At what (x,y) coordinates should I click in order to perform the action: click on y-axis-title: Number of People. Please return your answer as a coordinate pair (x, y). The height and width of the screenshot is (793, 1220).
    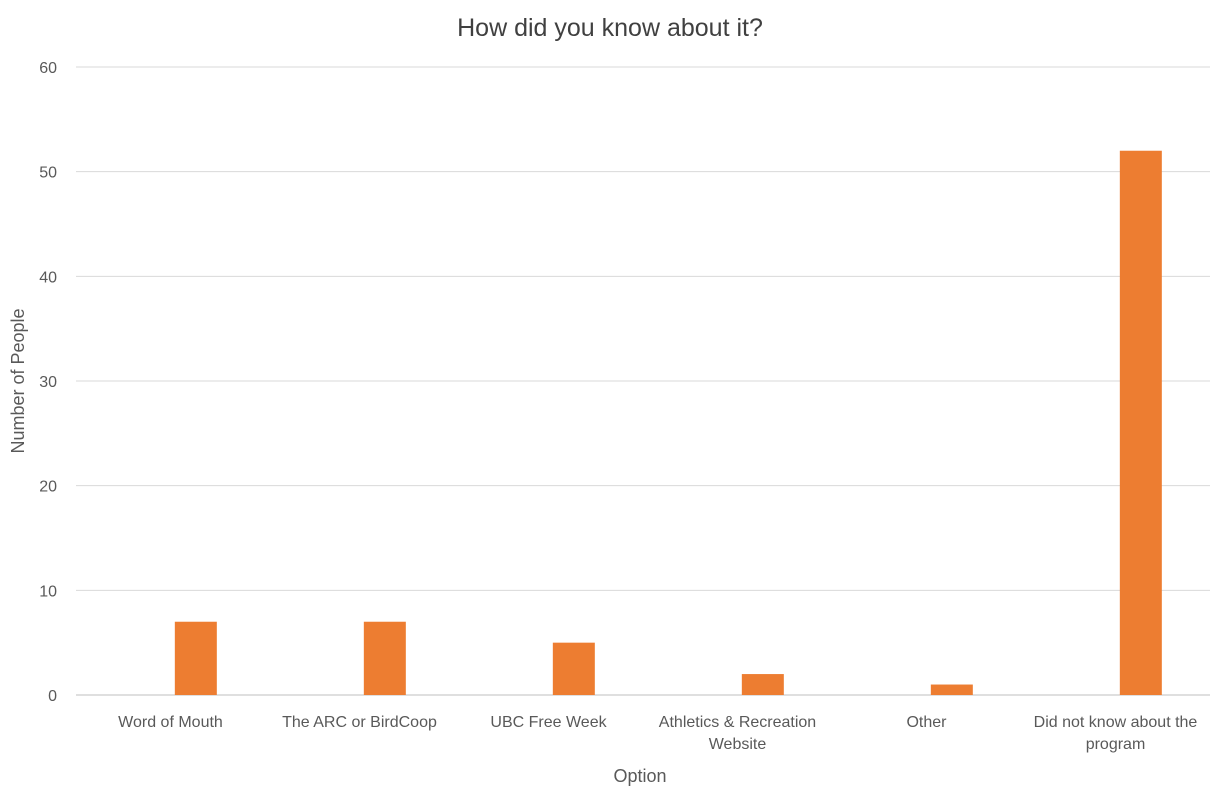
    Looking at the image, I should click on (18, 380).